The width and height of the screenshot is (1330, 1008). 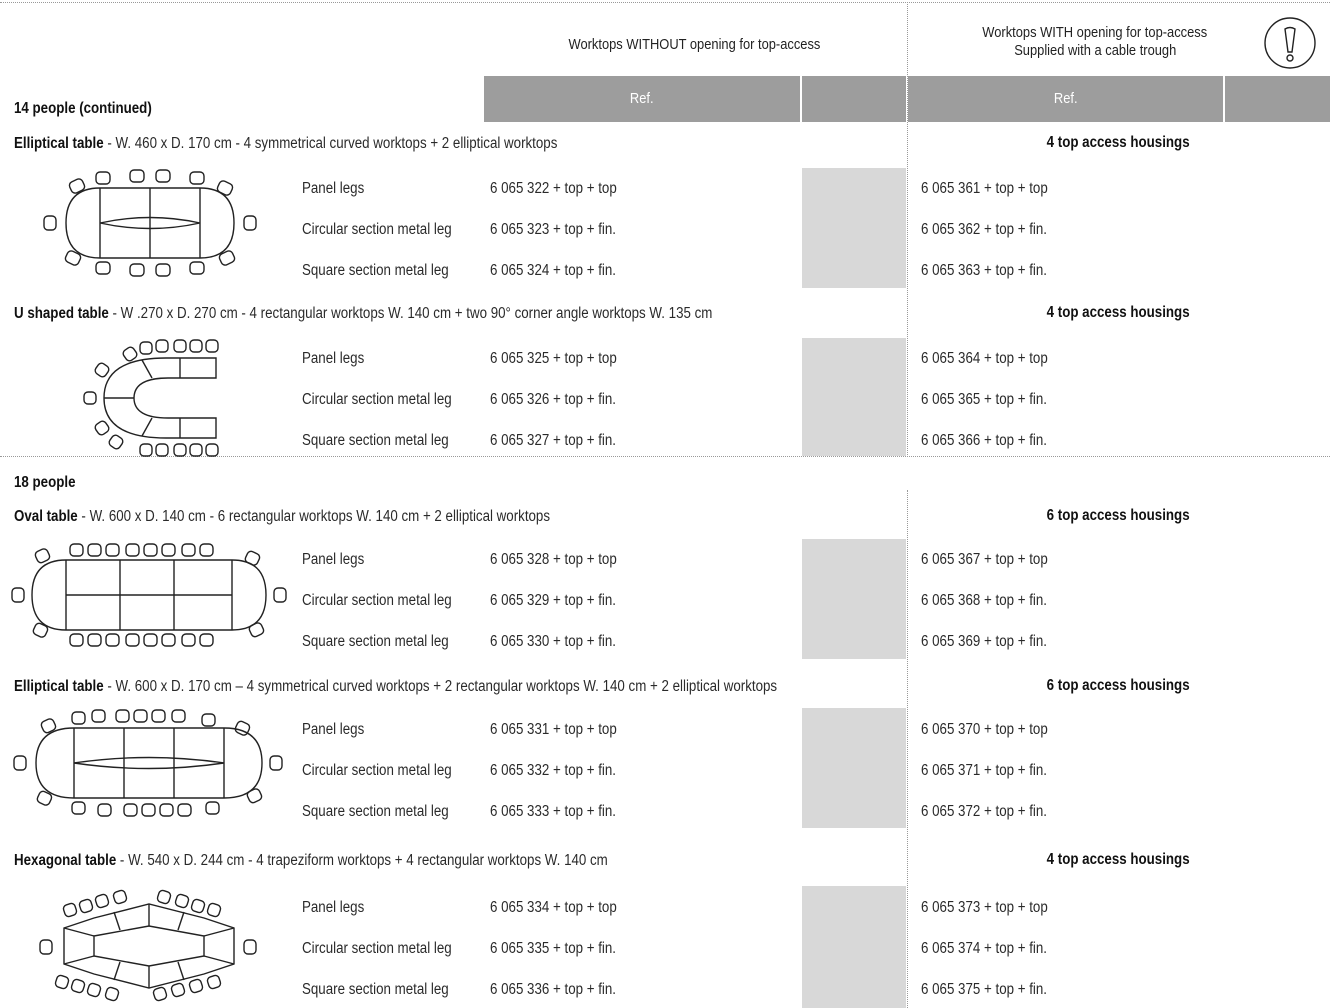 I want to click on ref-without: 6 065 334 + top + top, so click(x=553, y=907).